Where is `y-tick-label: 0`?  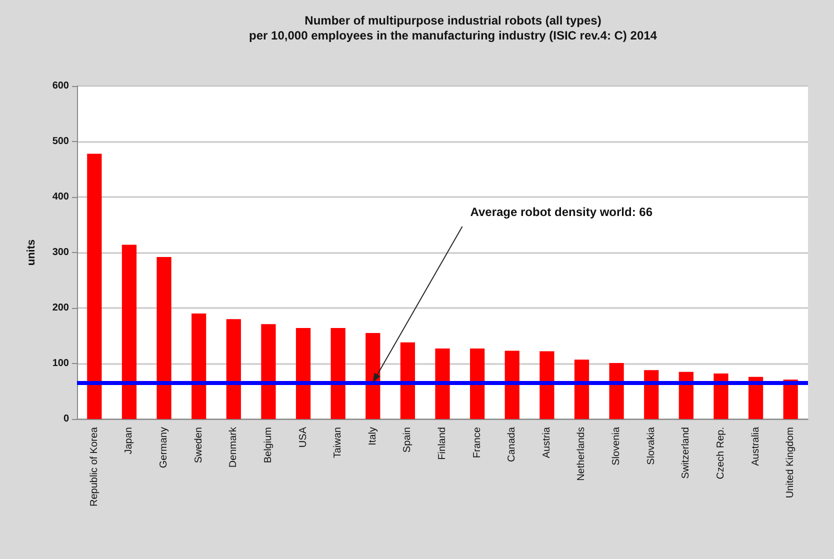 y-tick-label: 0 is located at coordinates (66, 419).